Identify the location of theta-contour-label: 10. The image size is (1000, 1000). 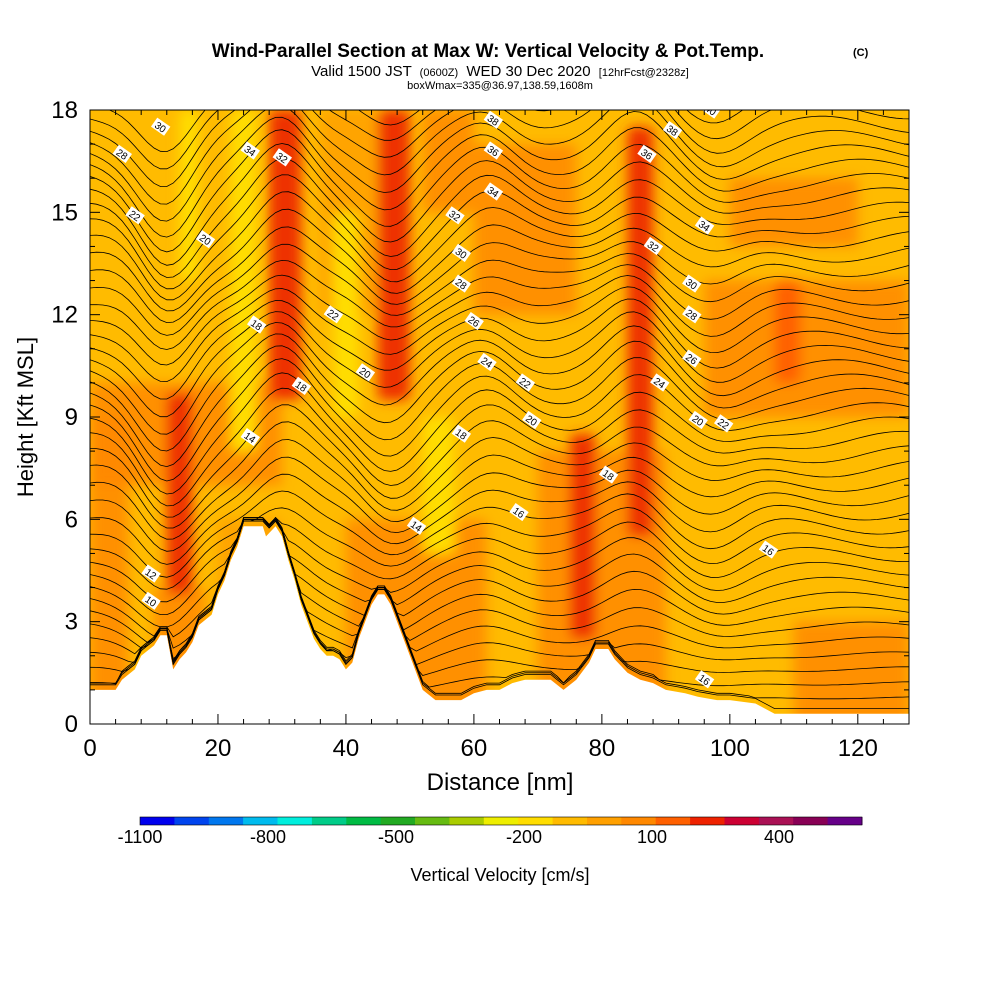
(151, 600).